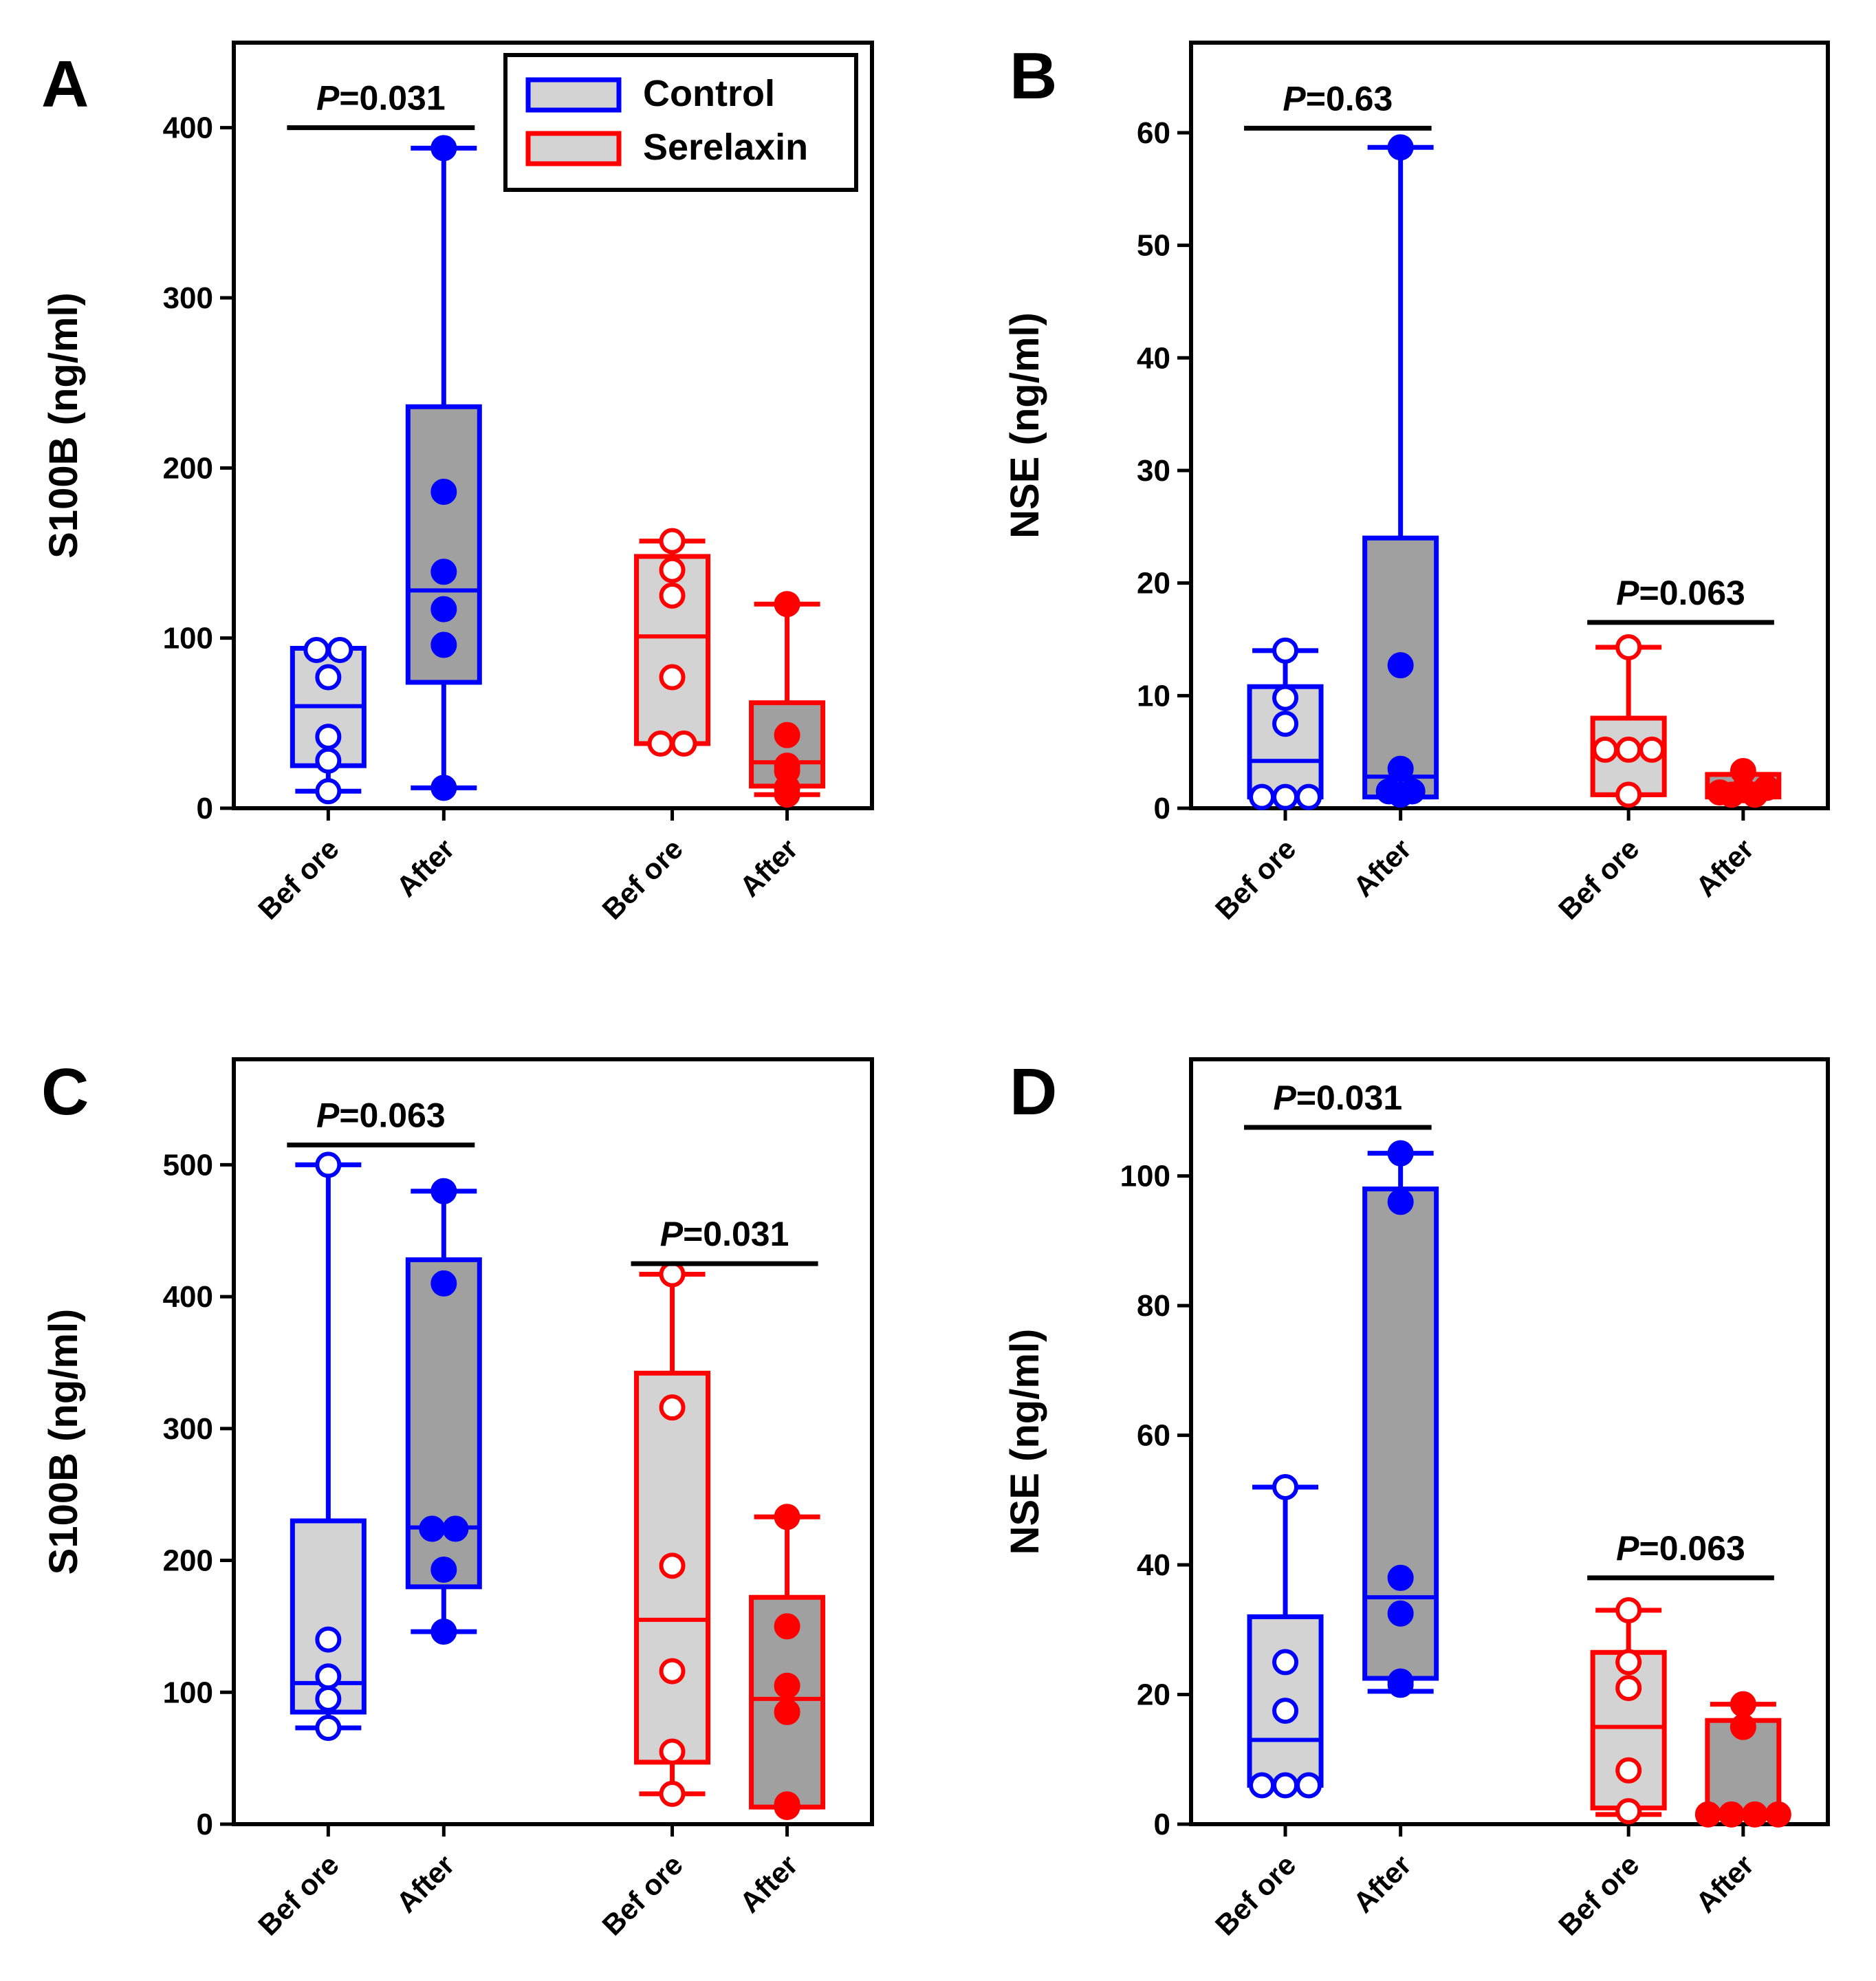 The image size is (1876, 1981). Describe the element at coordinates (681, 122) in the screenshot. I see `legend: Control Serelaxin` at that location.